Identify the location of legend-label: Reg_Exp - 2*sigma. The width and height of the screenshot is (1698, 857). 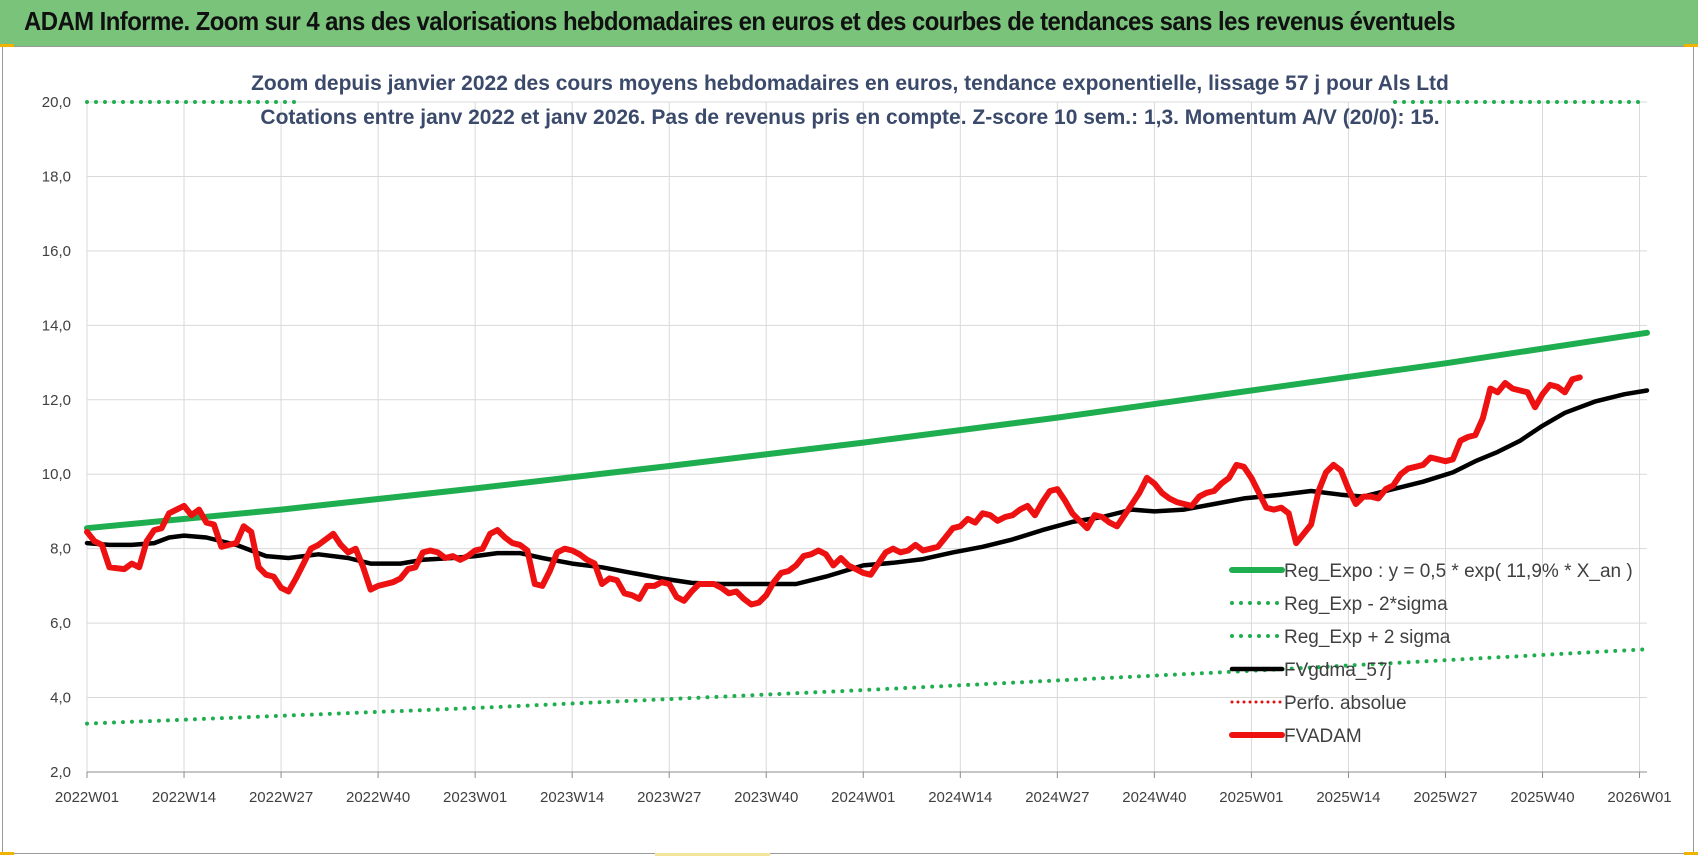
(1366, 604).